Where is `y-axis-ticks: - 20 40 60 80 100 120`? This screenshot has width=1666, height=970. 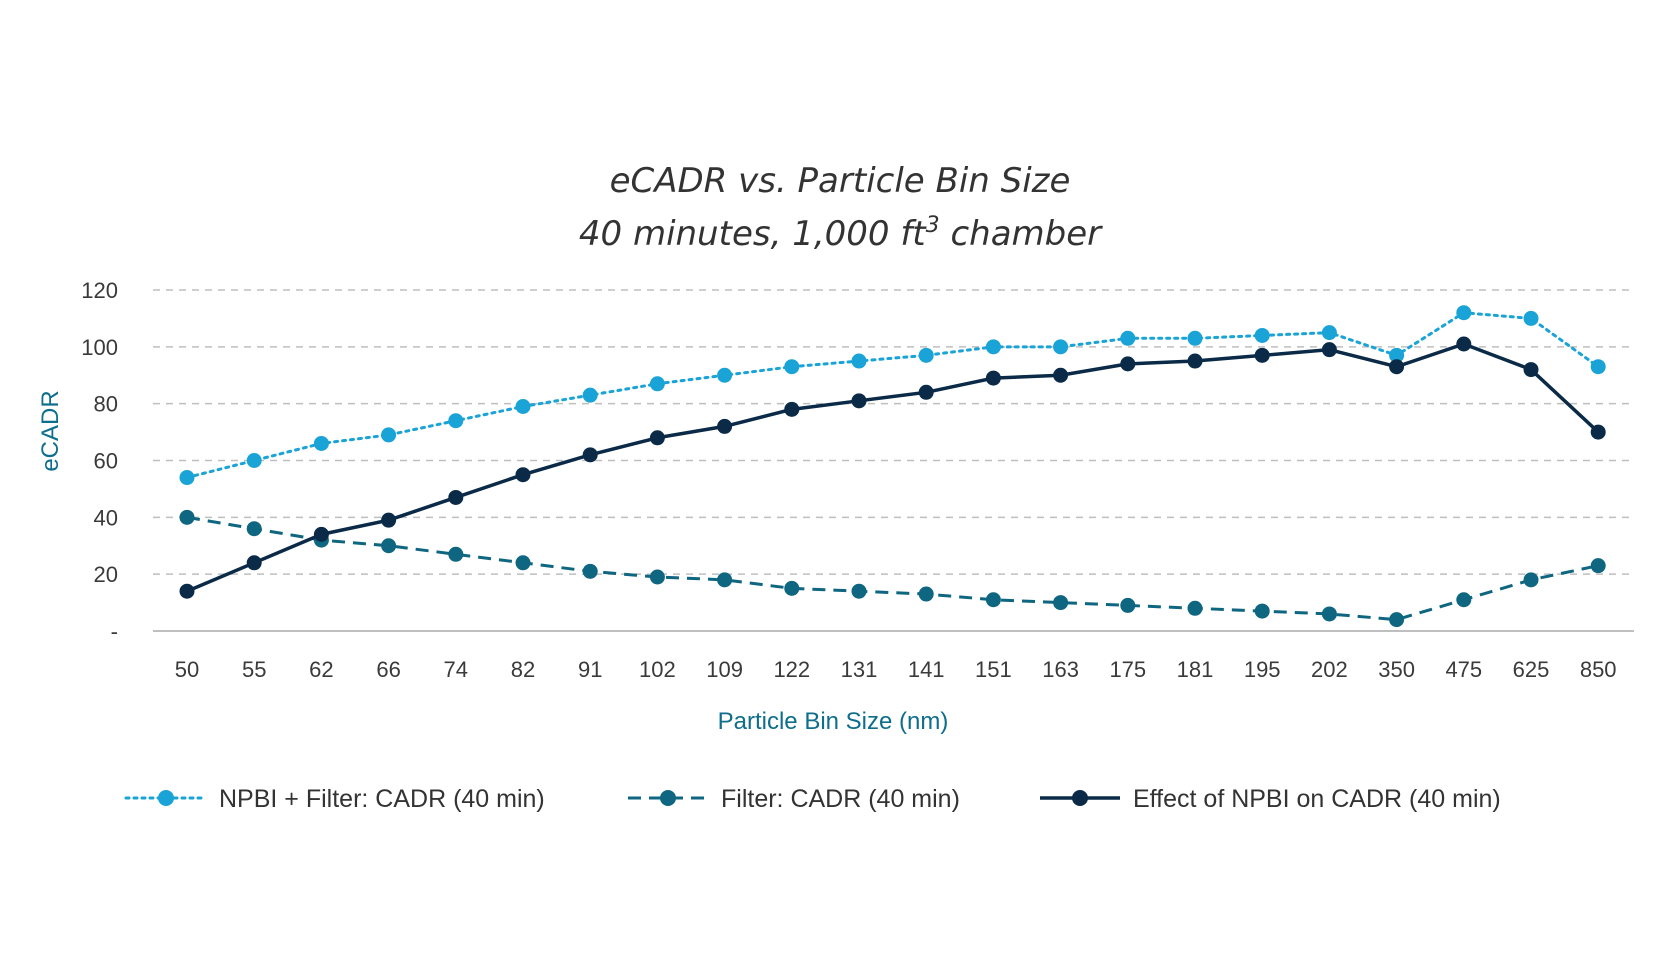 y-axis-ticks: - 20 40 60 80 100 120 is located at coordinates (99, 461).